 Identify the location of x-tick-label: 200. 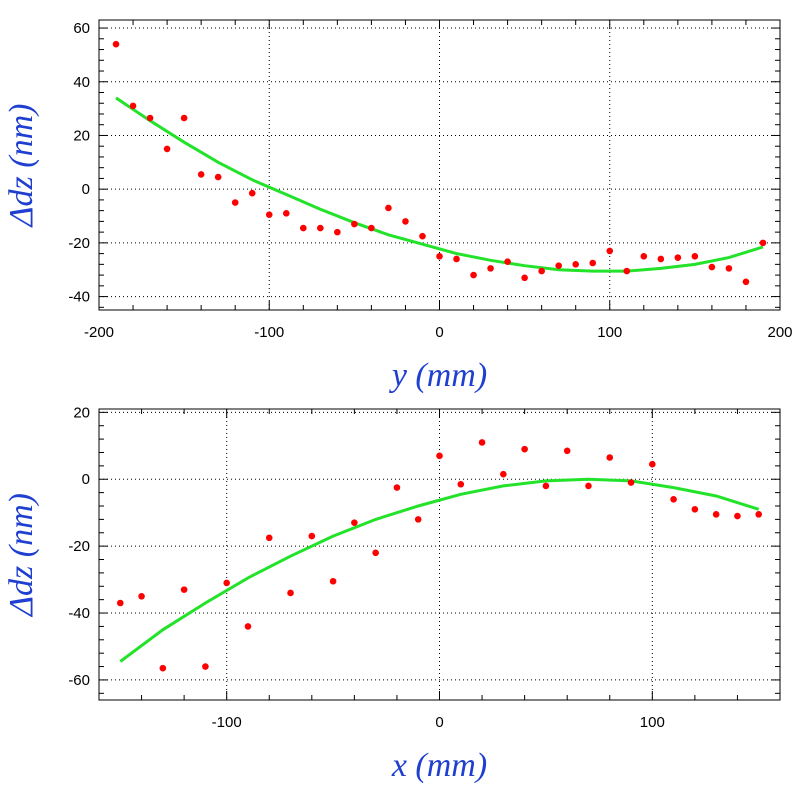
(779, 332).